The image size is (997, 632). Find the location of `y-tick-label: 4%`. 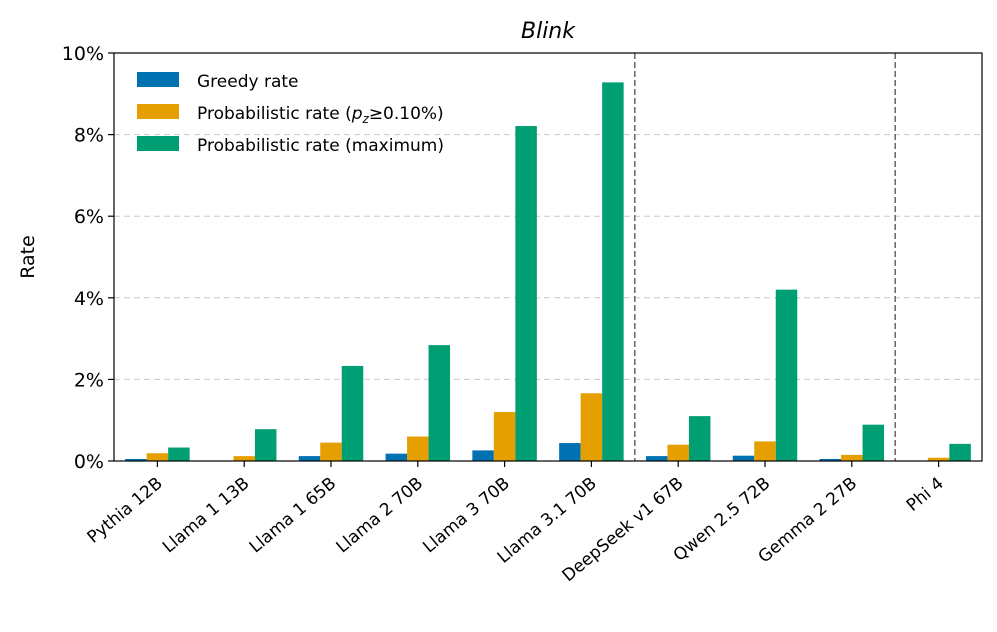

y-tick-label: 4% is located at coordinates (89, 299).